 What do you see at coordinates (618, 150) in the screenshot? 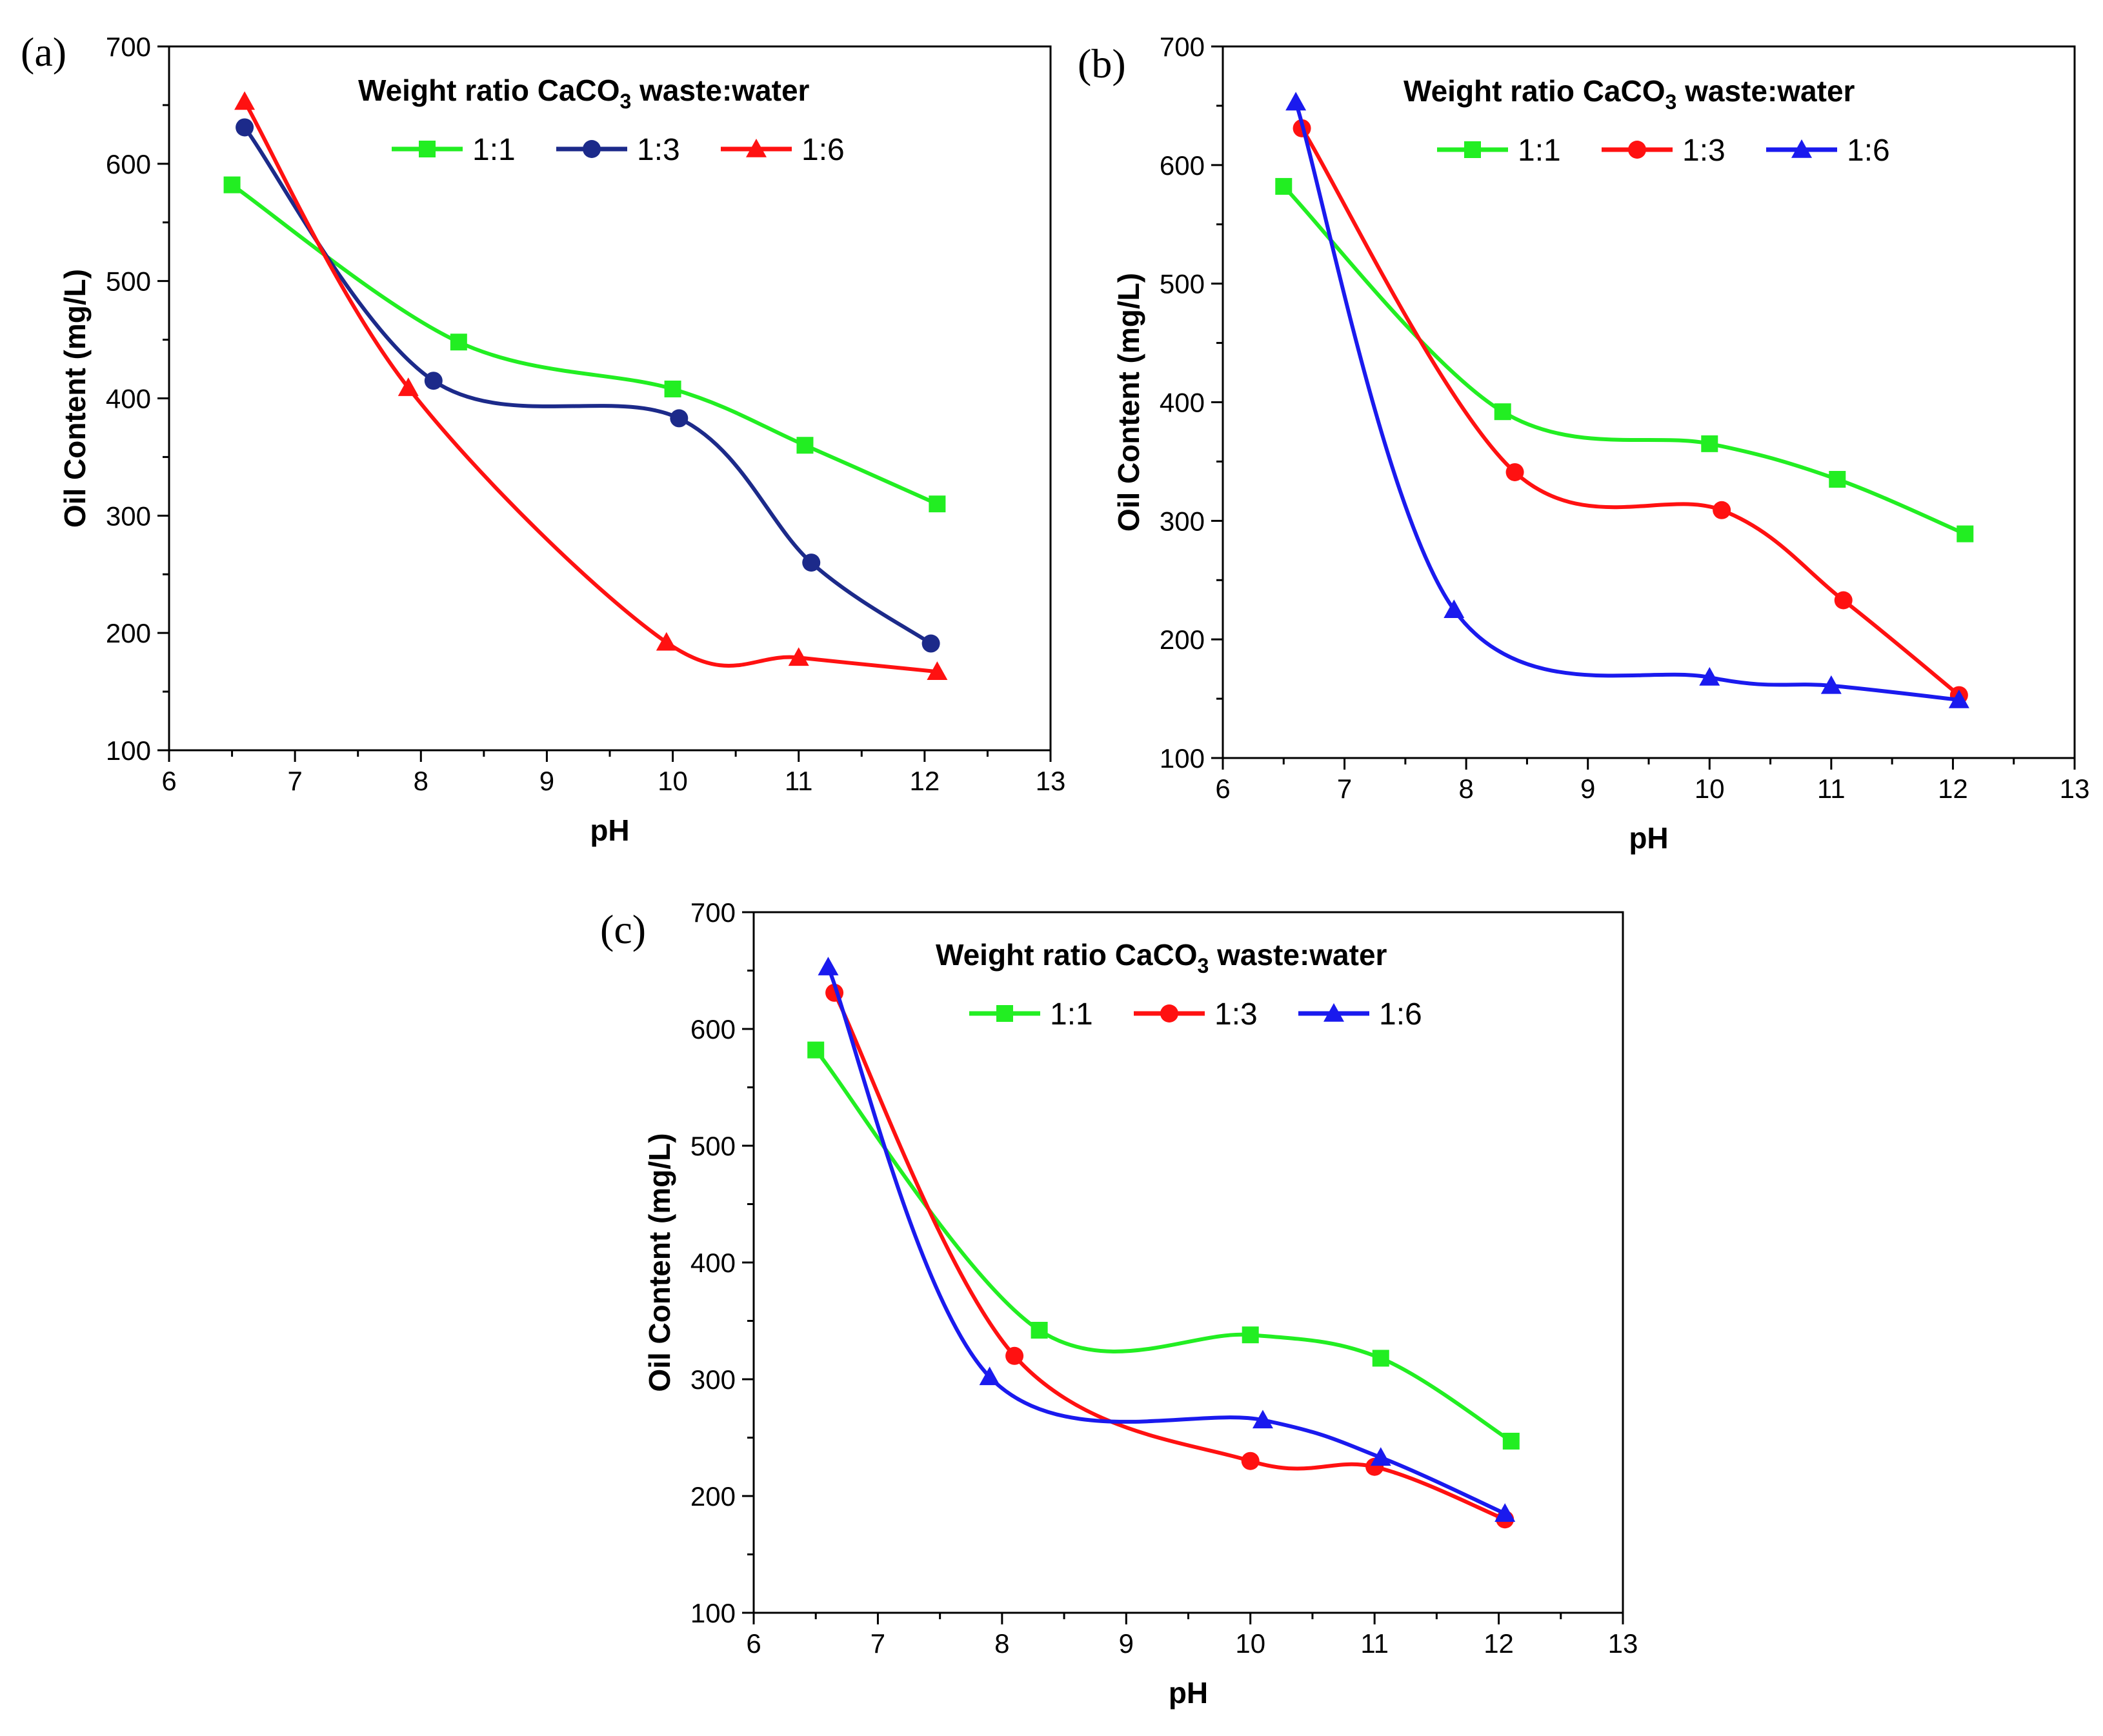
I see `chart-1-legend-item-1-3: 1:3` at bounding box center [618, 150].